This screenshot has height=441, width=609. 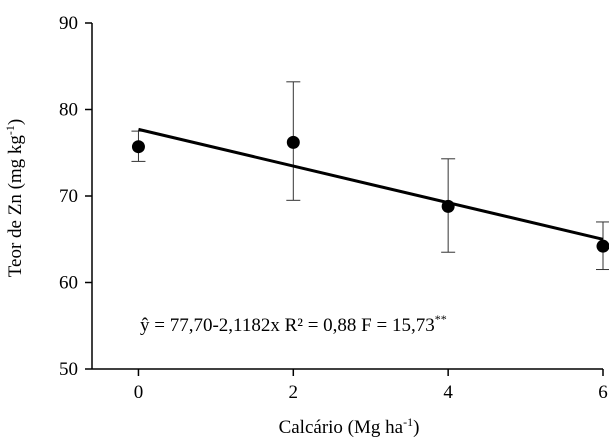 I want to click on x-tick-label: 6, so click(x=603, y=392).